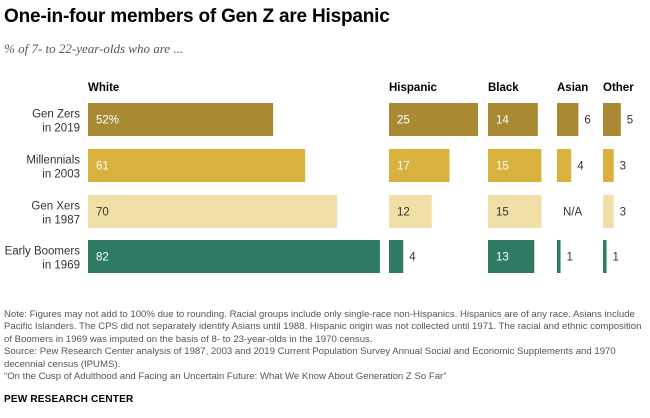  I want to click on series-header-hispanic: Hispanic, so click(413, 88).